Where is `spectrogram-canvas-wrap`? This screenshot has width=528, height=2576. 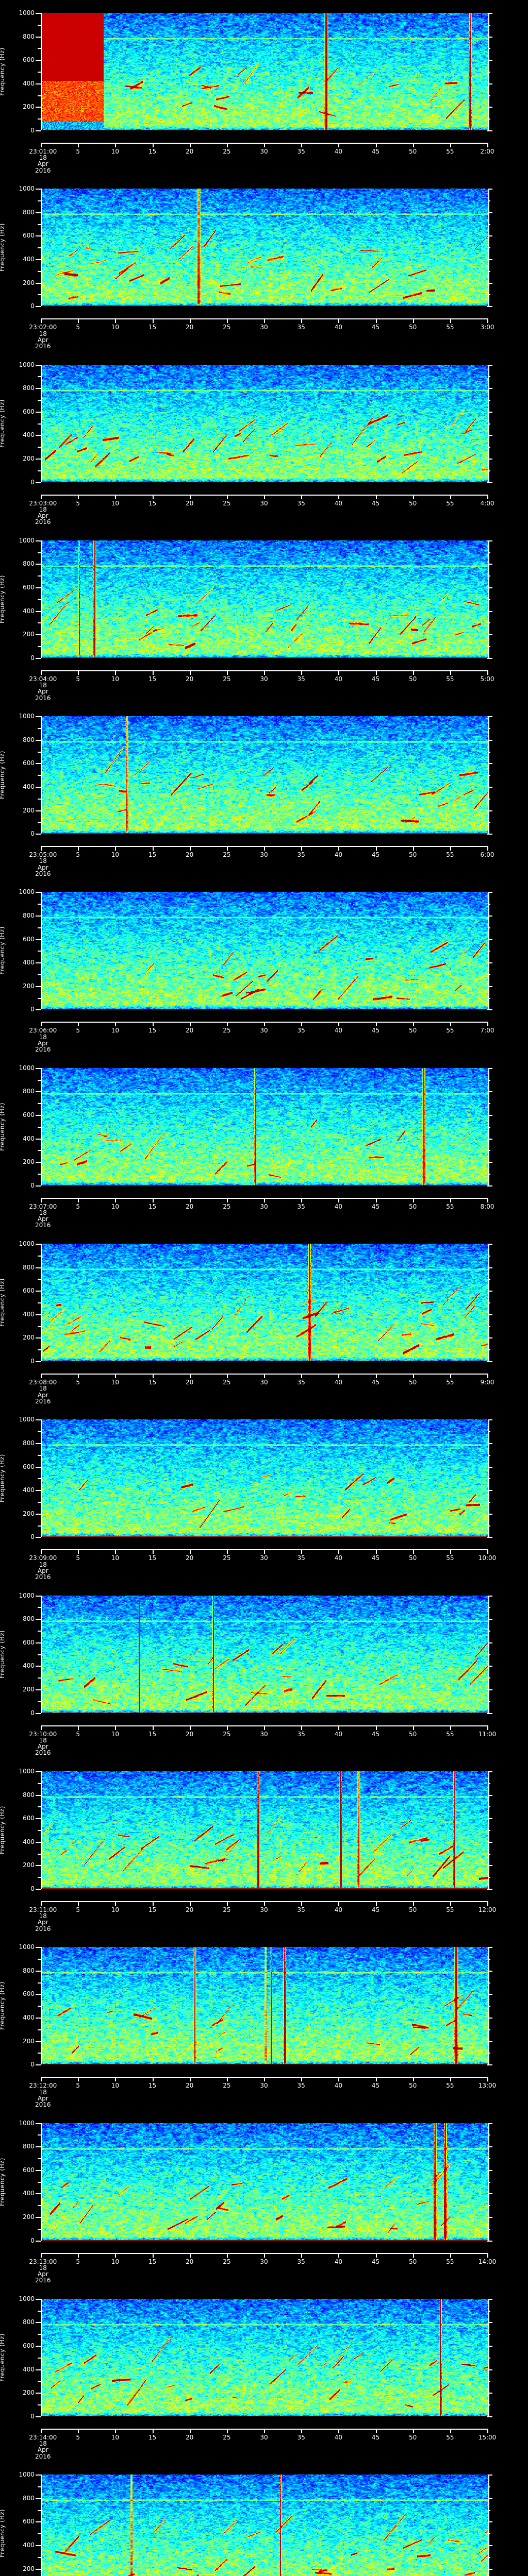
spectrogram-canvas-wrap is located at coordinates (265, 951).